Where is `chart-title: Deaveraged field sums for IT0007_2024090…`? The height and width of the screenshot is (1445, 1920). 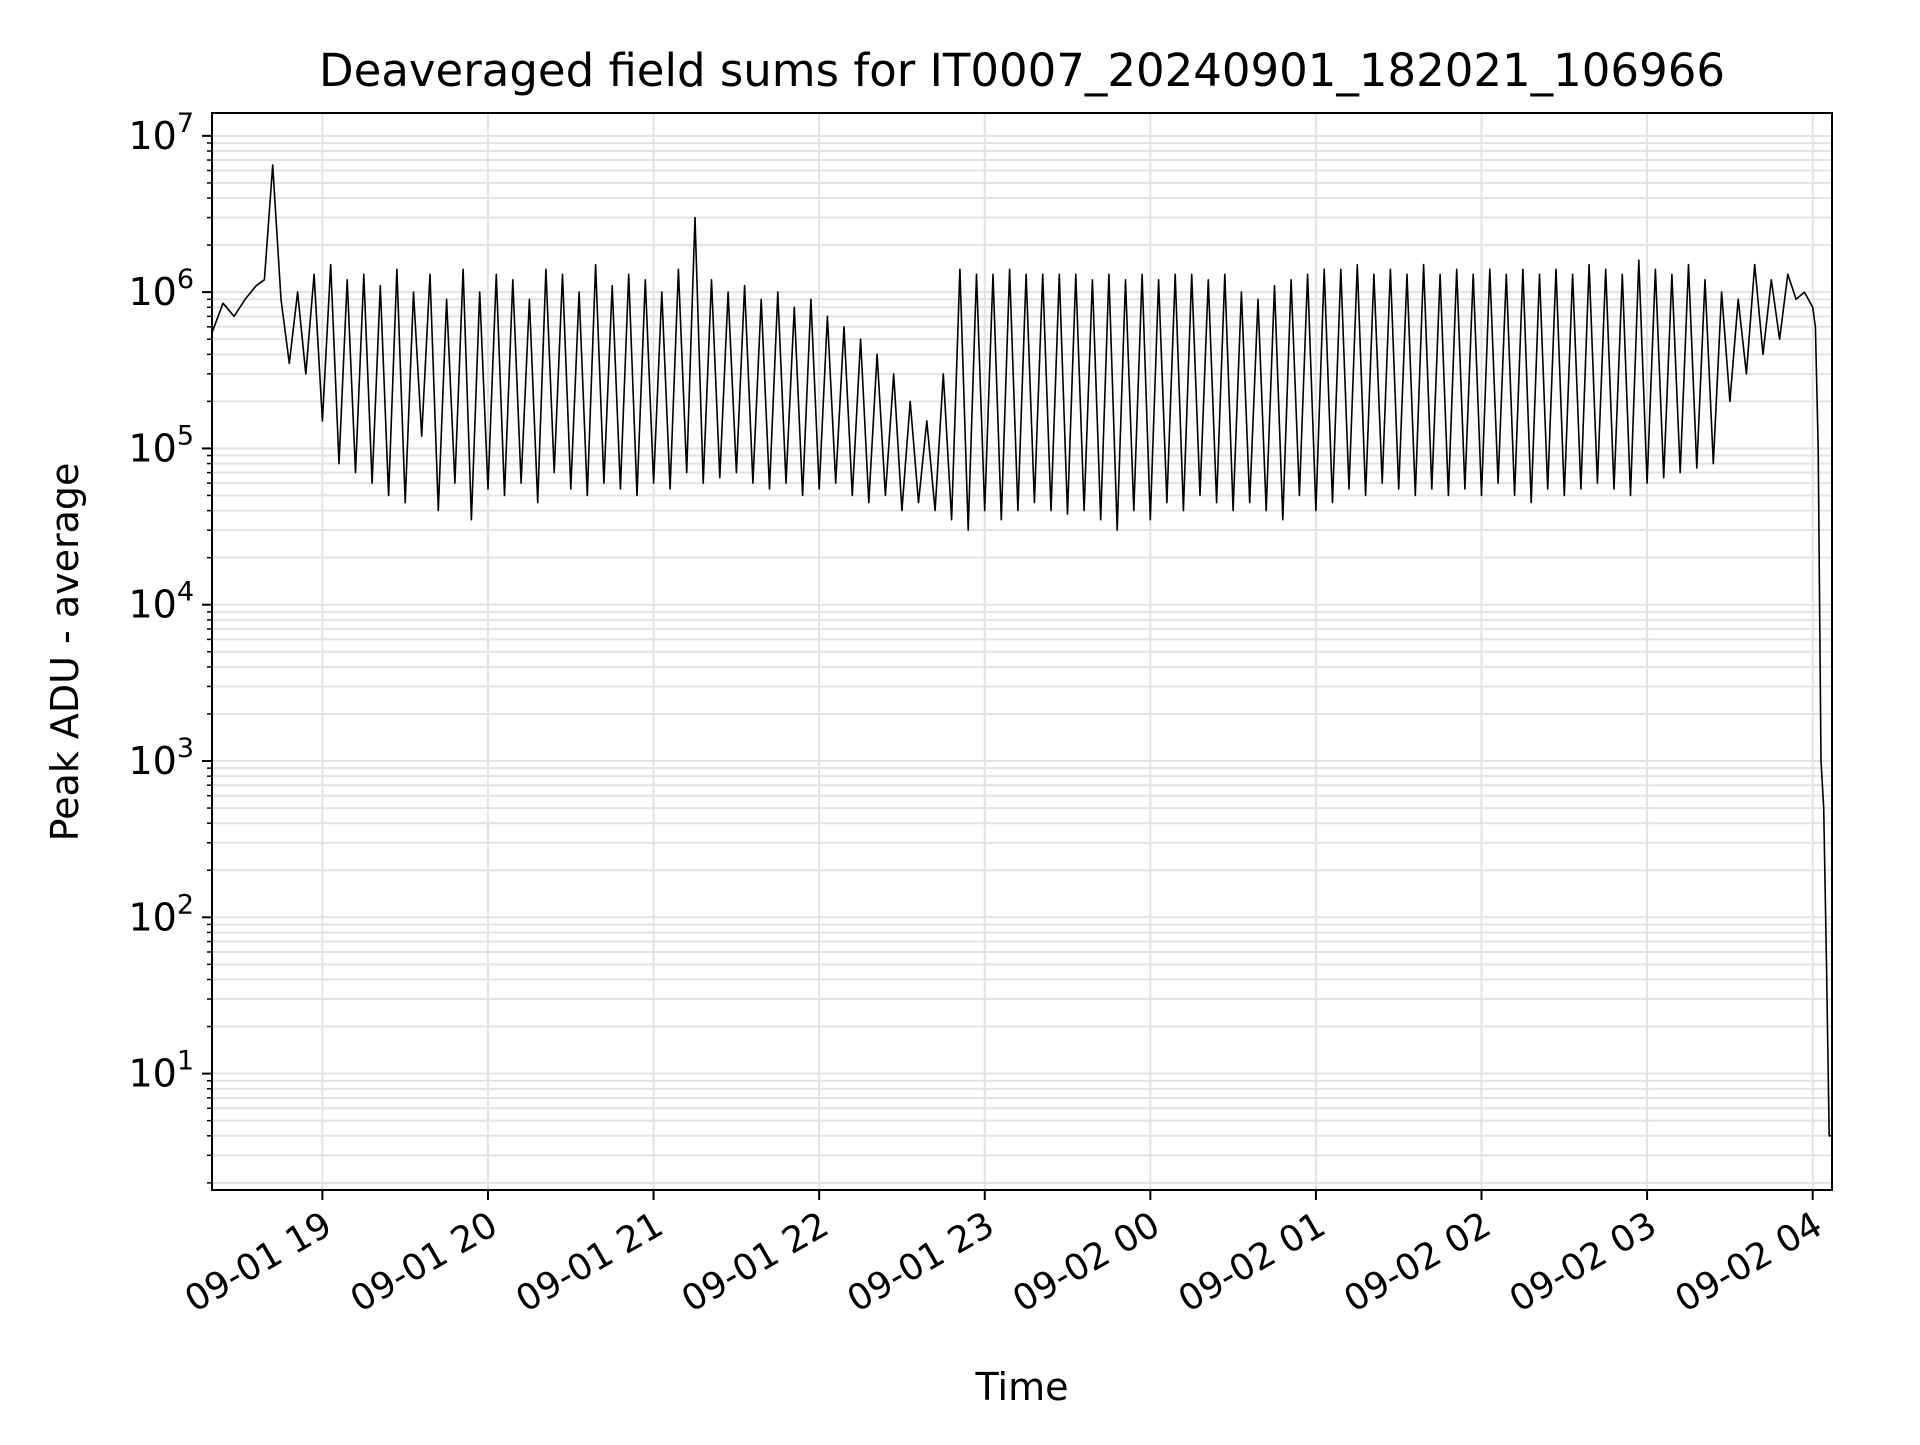 chart-title: Deaveraged field sums for IT0007_2024090… is located at coordinates (1022, 70).